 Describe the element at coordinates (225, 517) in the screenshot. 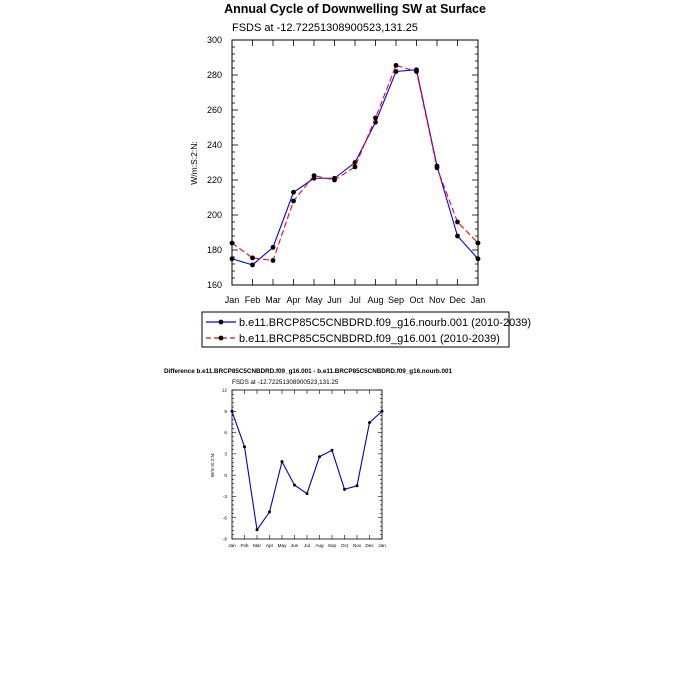

I see `y-tick-label: -6` at that location.